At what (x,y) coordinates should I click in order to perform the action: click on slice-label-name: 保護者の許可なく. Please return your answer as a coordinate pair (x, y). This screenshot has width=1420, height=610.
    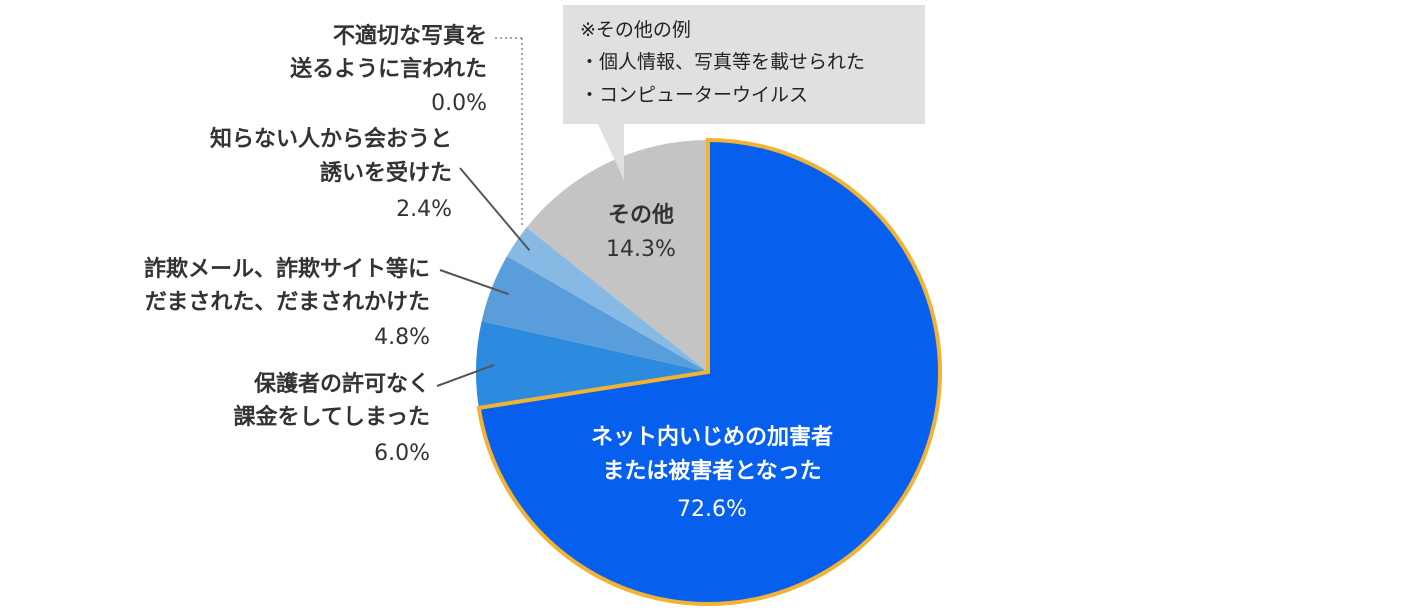
    Looking at the image, I should click on (341, 384).